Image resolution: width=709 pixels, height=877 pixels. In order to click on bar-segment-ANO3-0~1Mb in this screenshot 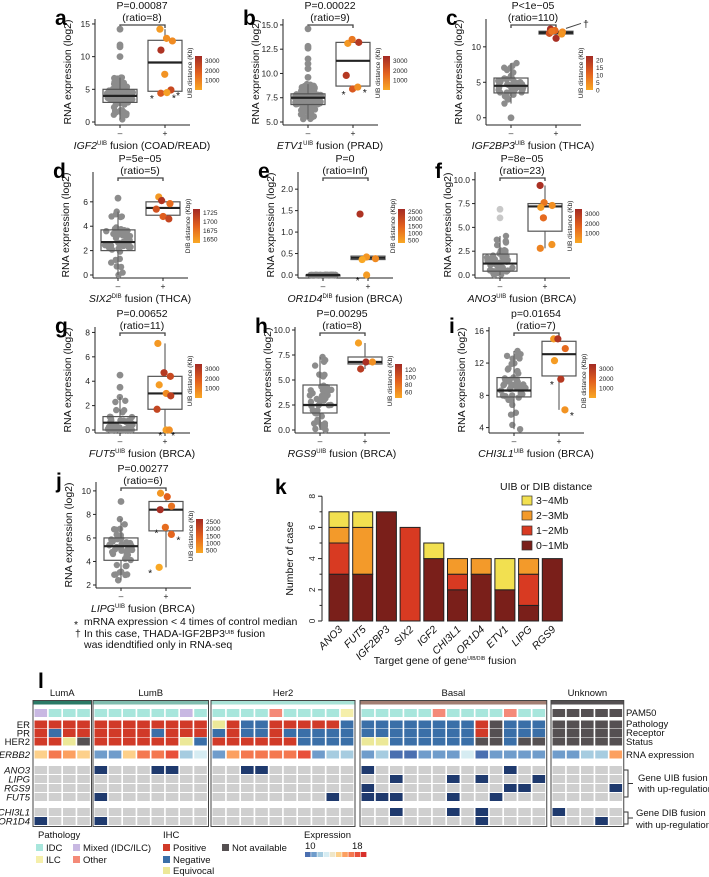, I will do `click(339, 597)`.